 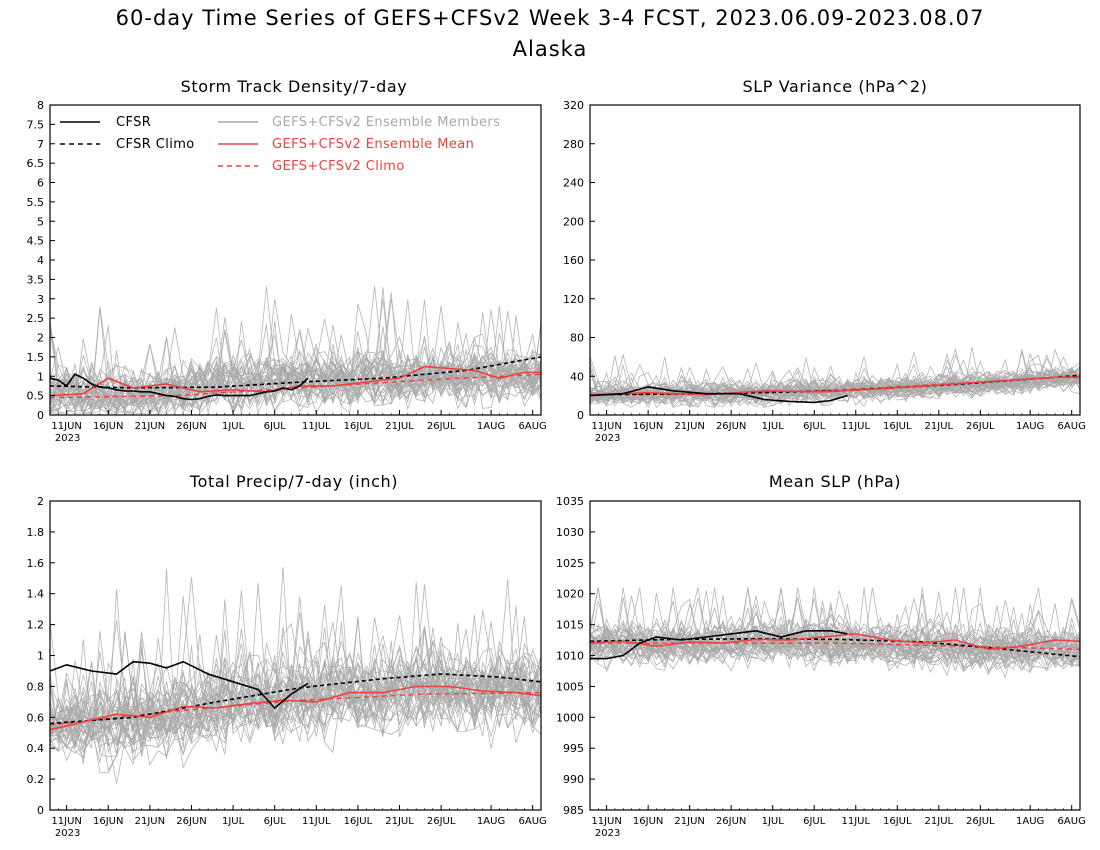 I want to click on legend-label-gefs-climo: GEFS+CFSv2 Climo, so click(x=338, y=166).